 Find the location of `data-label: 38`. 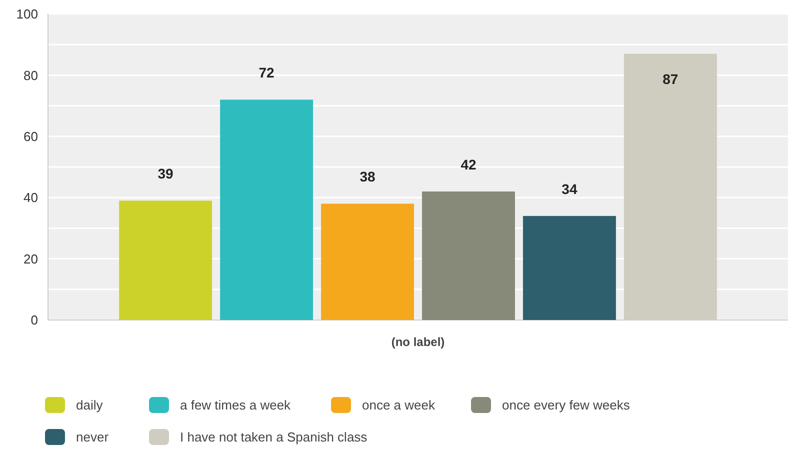

data-label: 38 is located at coordinates (368, 176).